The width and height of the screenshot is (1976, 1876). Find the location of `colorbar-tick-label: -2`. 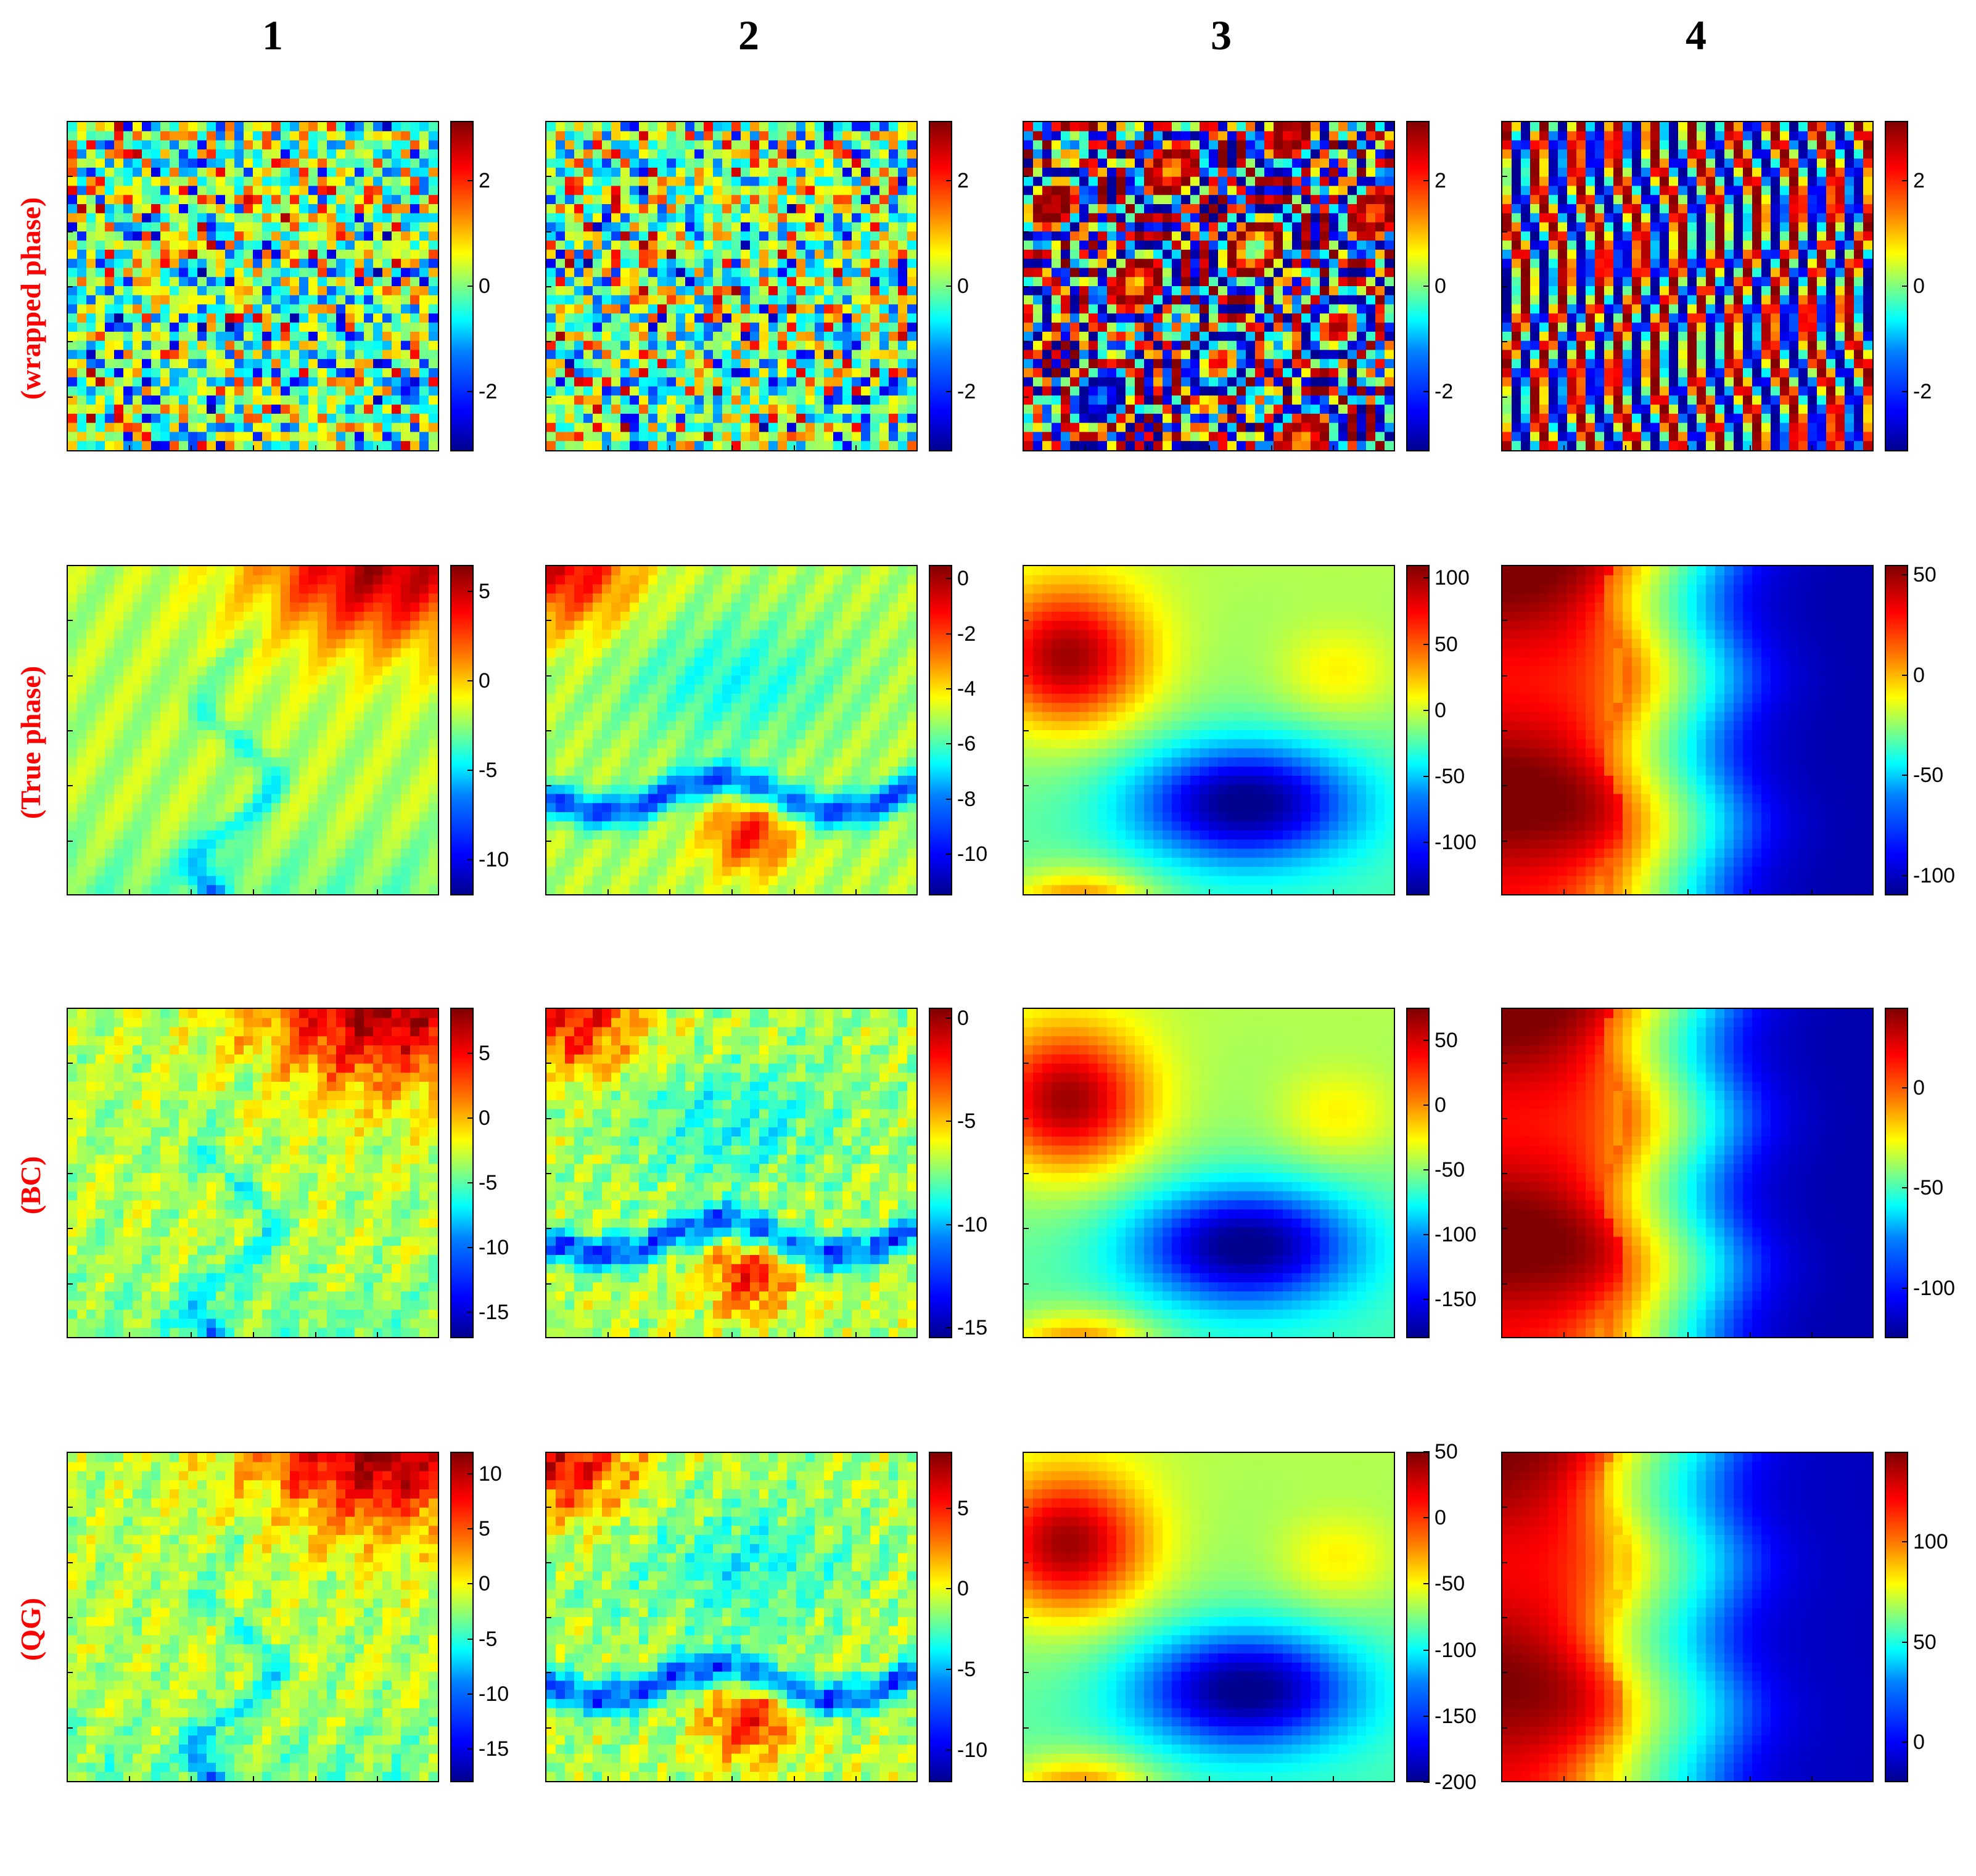

colorbar-tick-label: -2 is located at coordinates (488, 392).